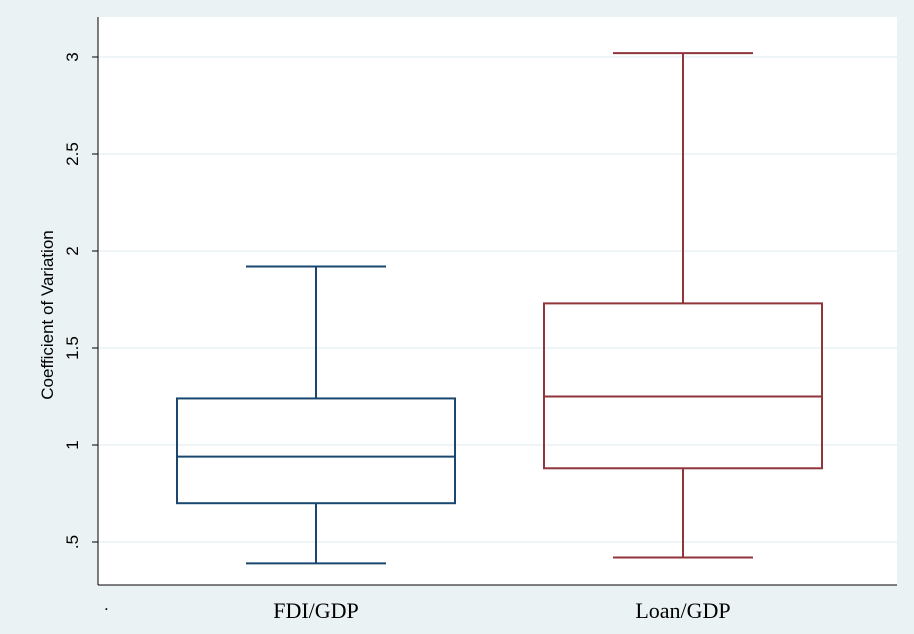 Image resolution: width=914 pixels, height=634 pixels. Describe the element at coordinates (72, 542) in the screenshot. I see `y-tick-label: .5` at that location.